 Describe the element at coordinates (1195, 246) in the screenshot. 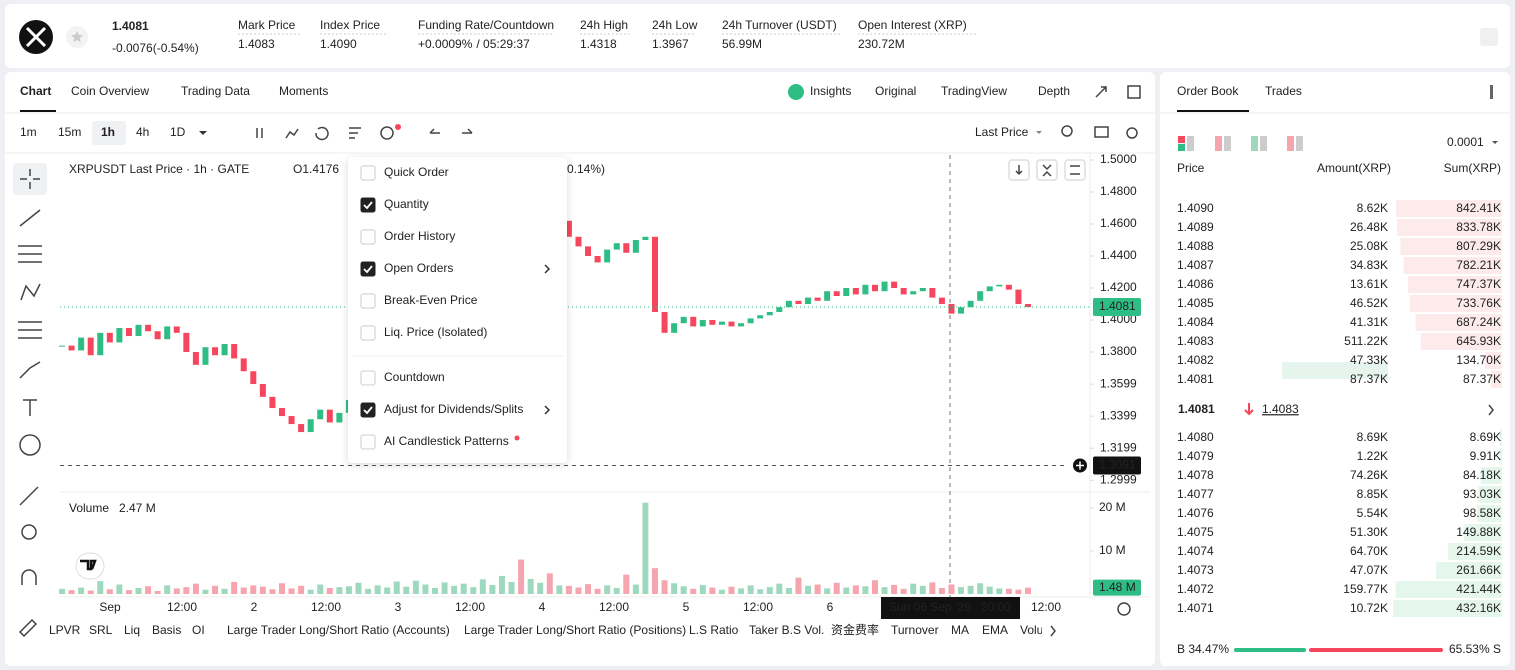

I see `book-price: 1.4088` at that location.